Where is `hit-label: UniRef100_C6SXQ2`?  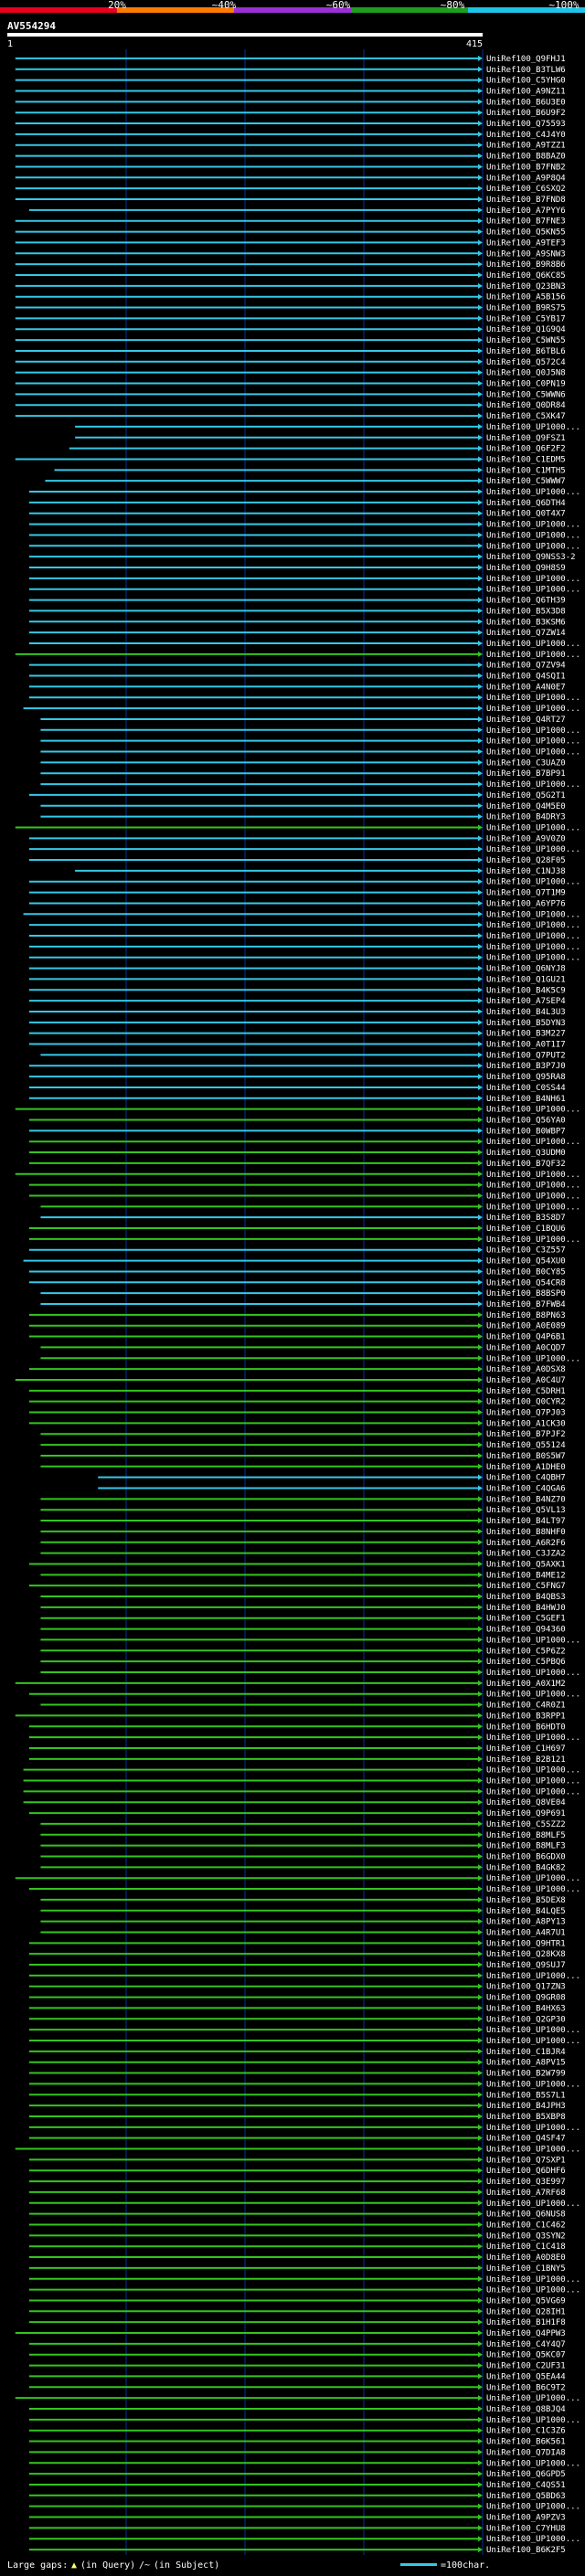
hit-label: UniRef100_C6SXQ2 is located at coordinates (526, 189).